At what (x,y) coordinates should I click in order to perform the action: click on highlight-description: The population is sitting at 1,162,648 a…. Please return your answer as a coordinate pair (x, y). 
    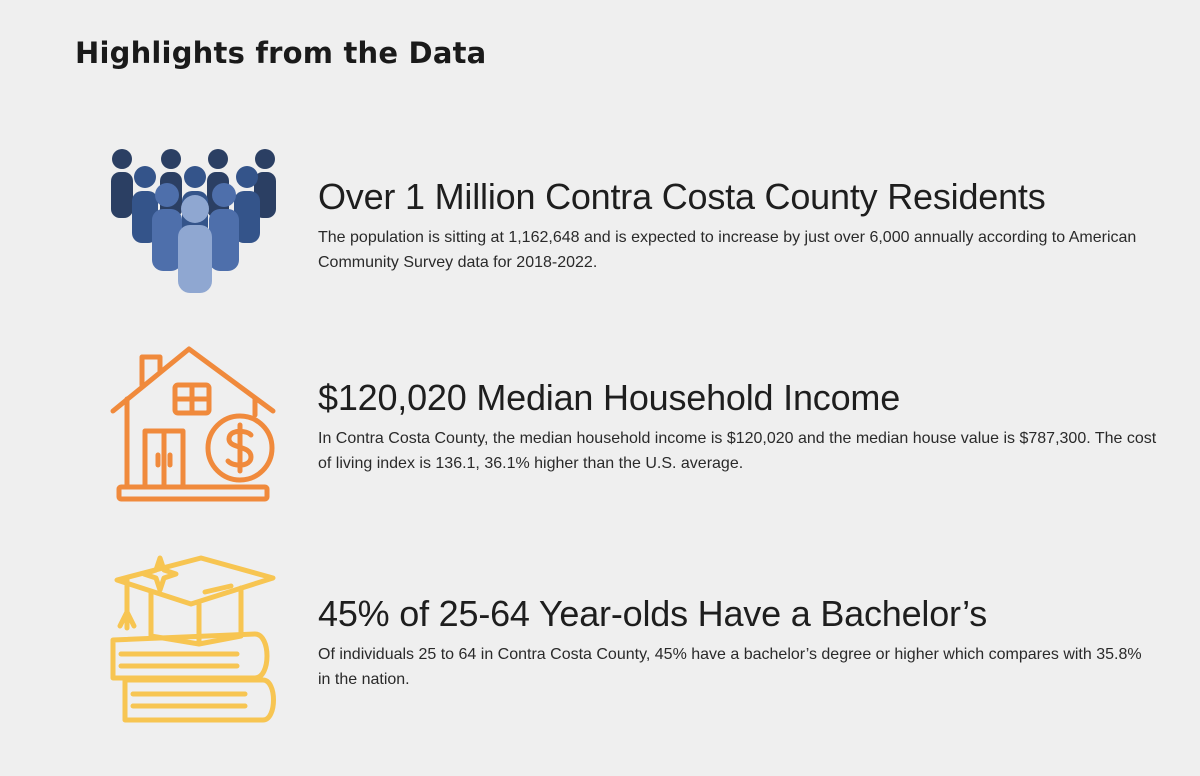
    Looking at the image, I should click on (727, 250).